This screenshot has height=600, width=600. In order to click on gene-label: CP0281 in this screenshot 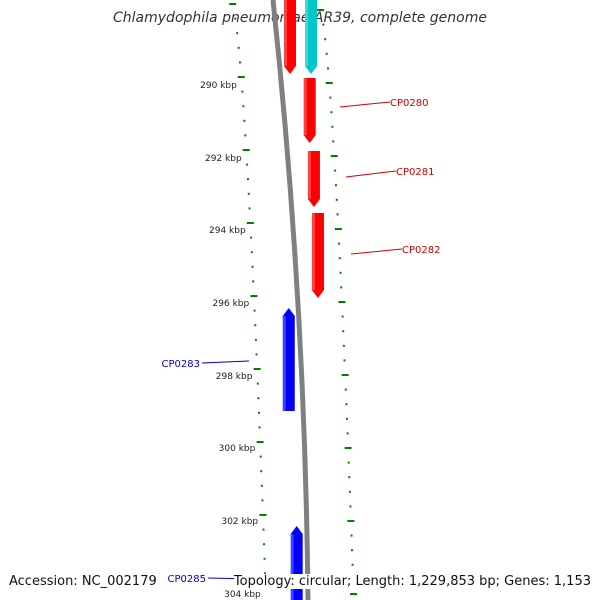, I will do `click(415, 172)`.